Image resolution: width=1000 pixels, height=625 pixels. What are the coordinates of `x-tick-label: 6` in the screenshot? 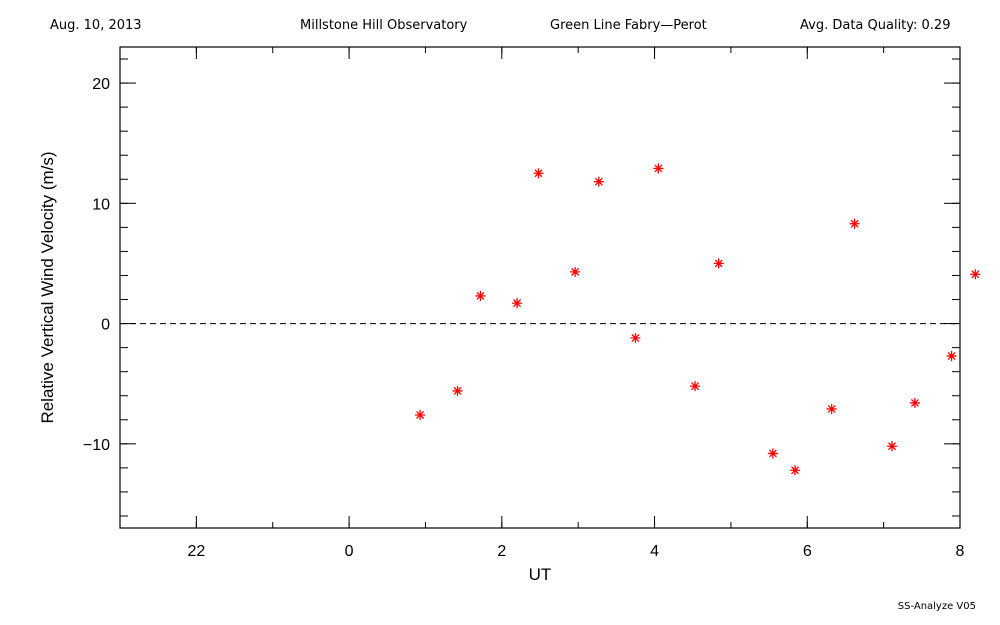 It's located at (807, 551).